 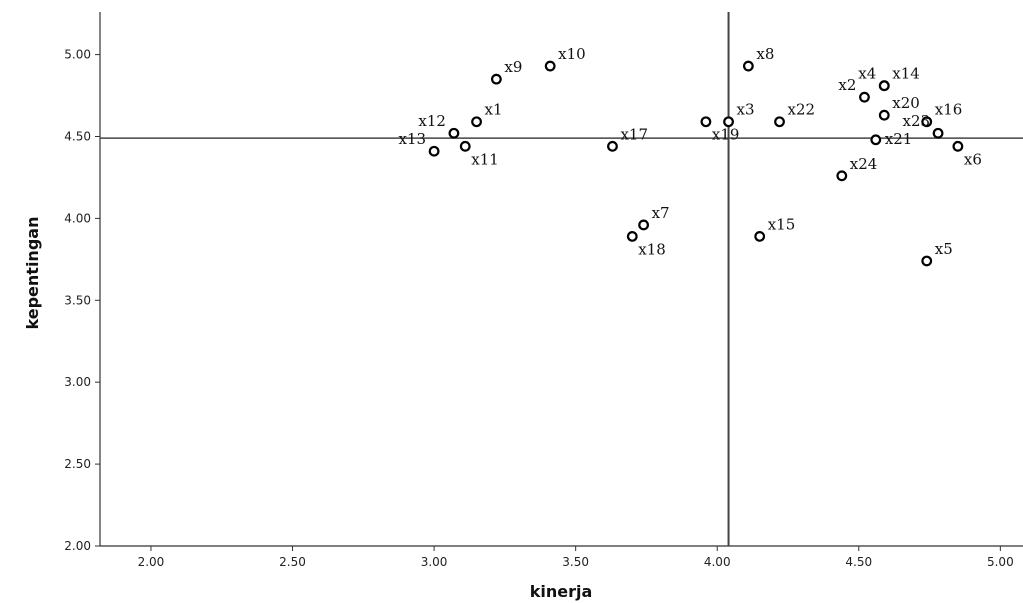 I want to click on point-label-x12: x12, so click(x=432, y=121).